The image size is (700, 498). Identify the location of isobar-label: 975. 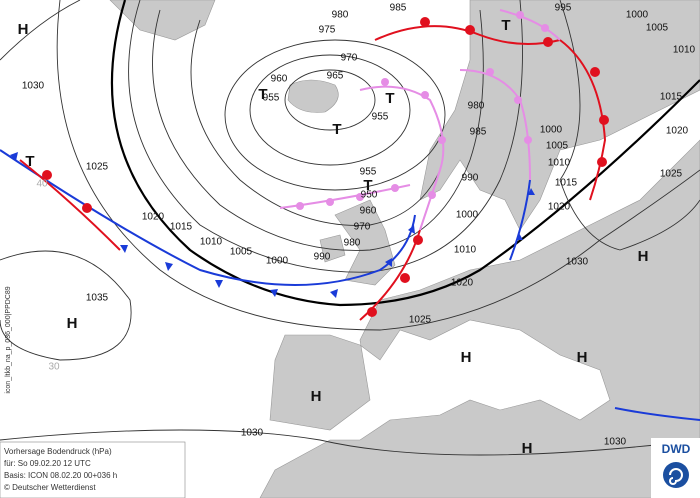
(327, 30).